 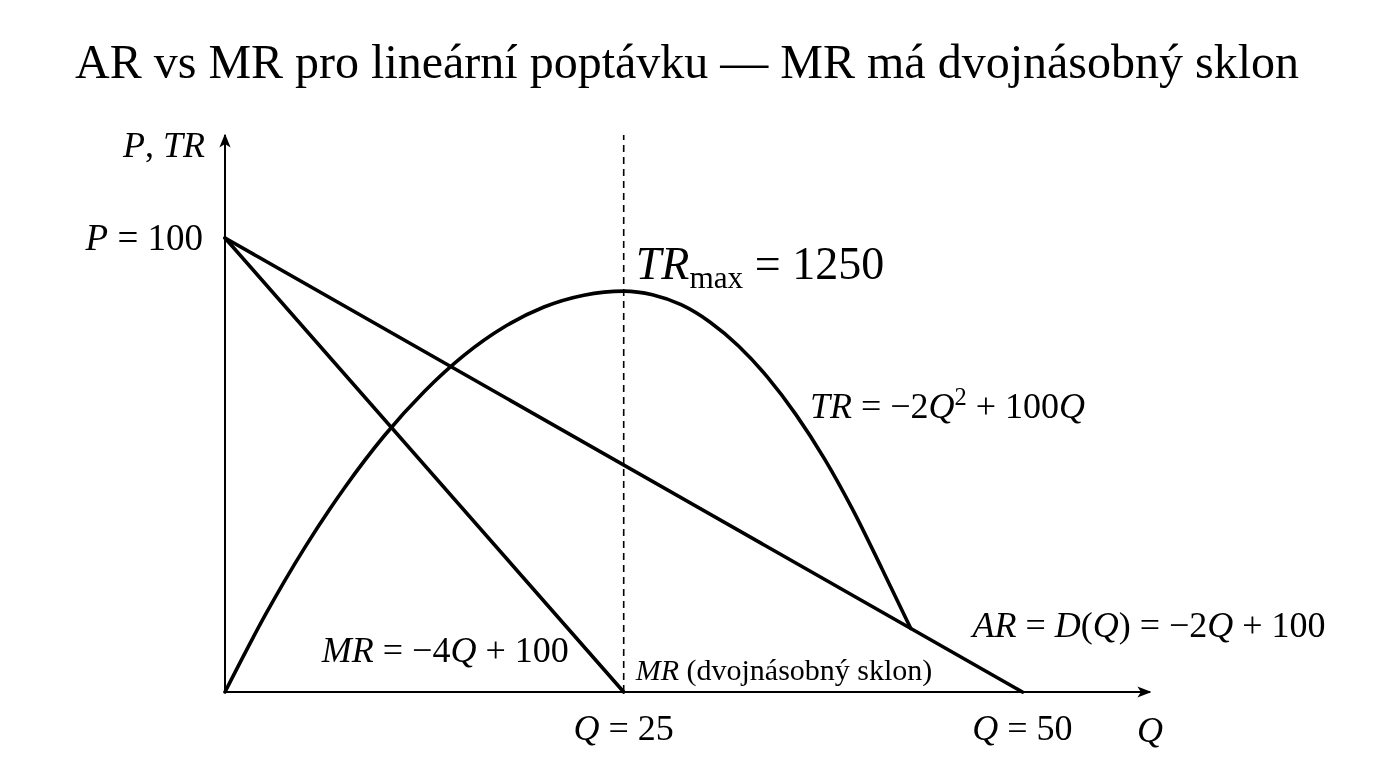 I want to click on x-tick-label: Q = 50, so click(x=1022, y=728).